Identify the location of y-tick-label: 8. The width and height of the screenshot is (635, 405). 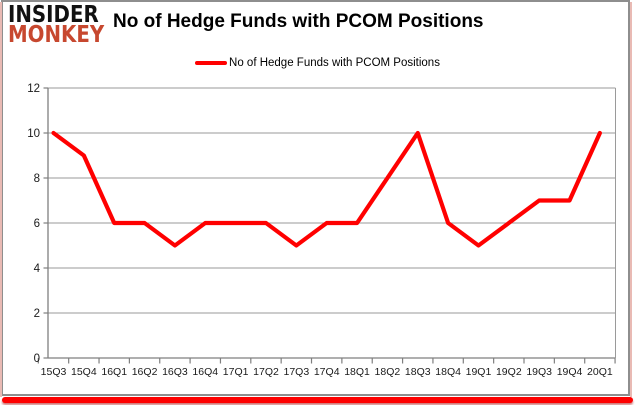
(37, 179).